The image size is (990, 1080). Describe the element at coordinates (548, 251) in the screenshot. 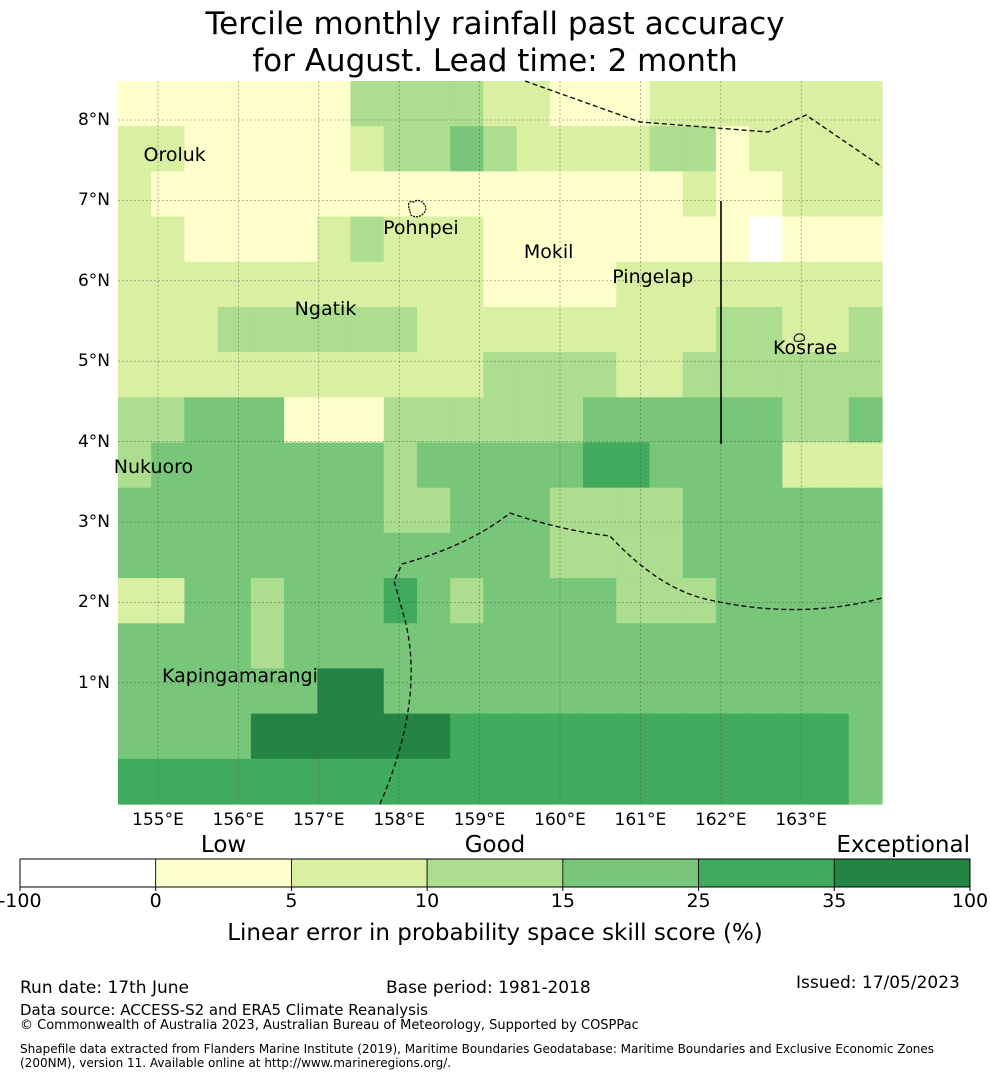

I see `place-label-mokil: Mokil` at that location.